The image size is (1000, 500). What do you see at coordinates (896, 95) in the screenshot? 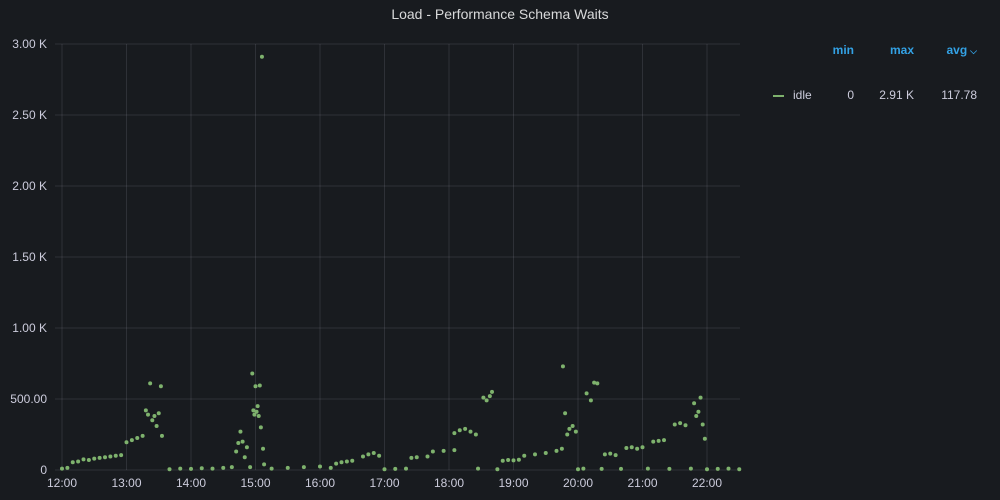
I see `legend-max-value: 2.91 K` at bounding box center [896, 95].